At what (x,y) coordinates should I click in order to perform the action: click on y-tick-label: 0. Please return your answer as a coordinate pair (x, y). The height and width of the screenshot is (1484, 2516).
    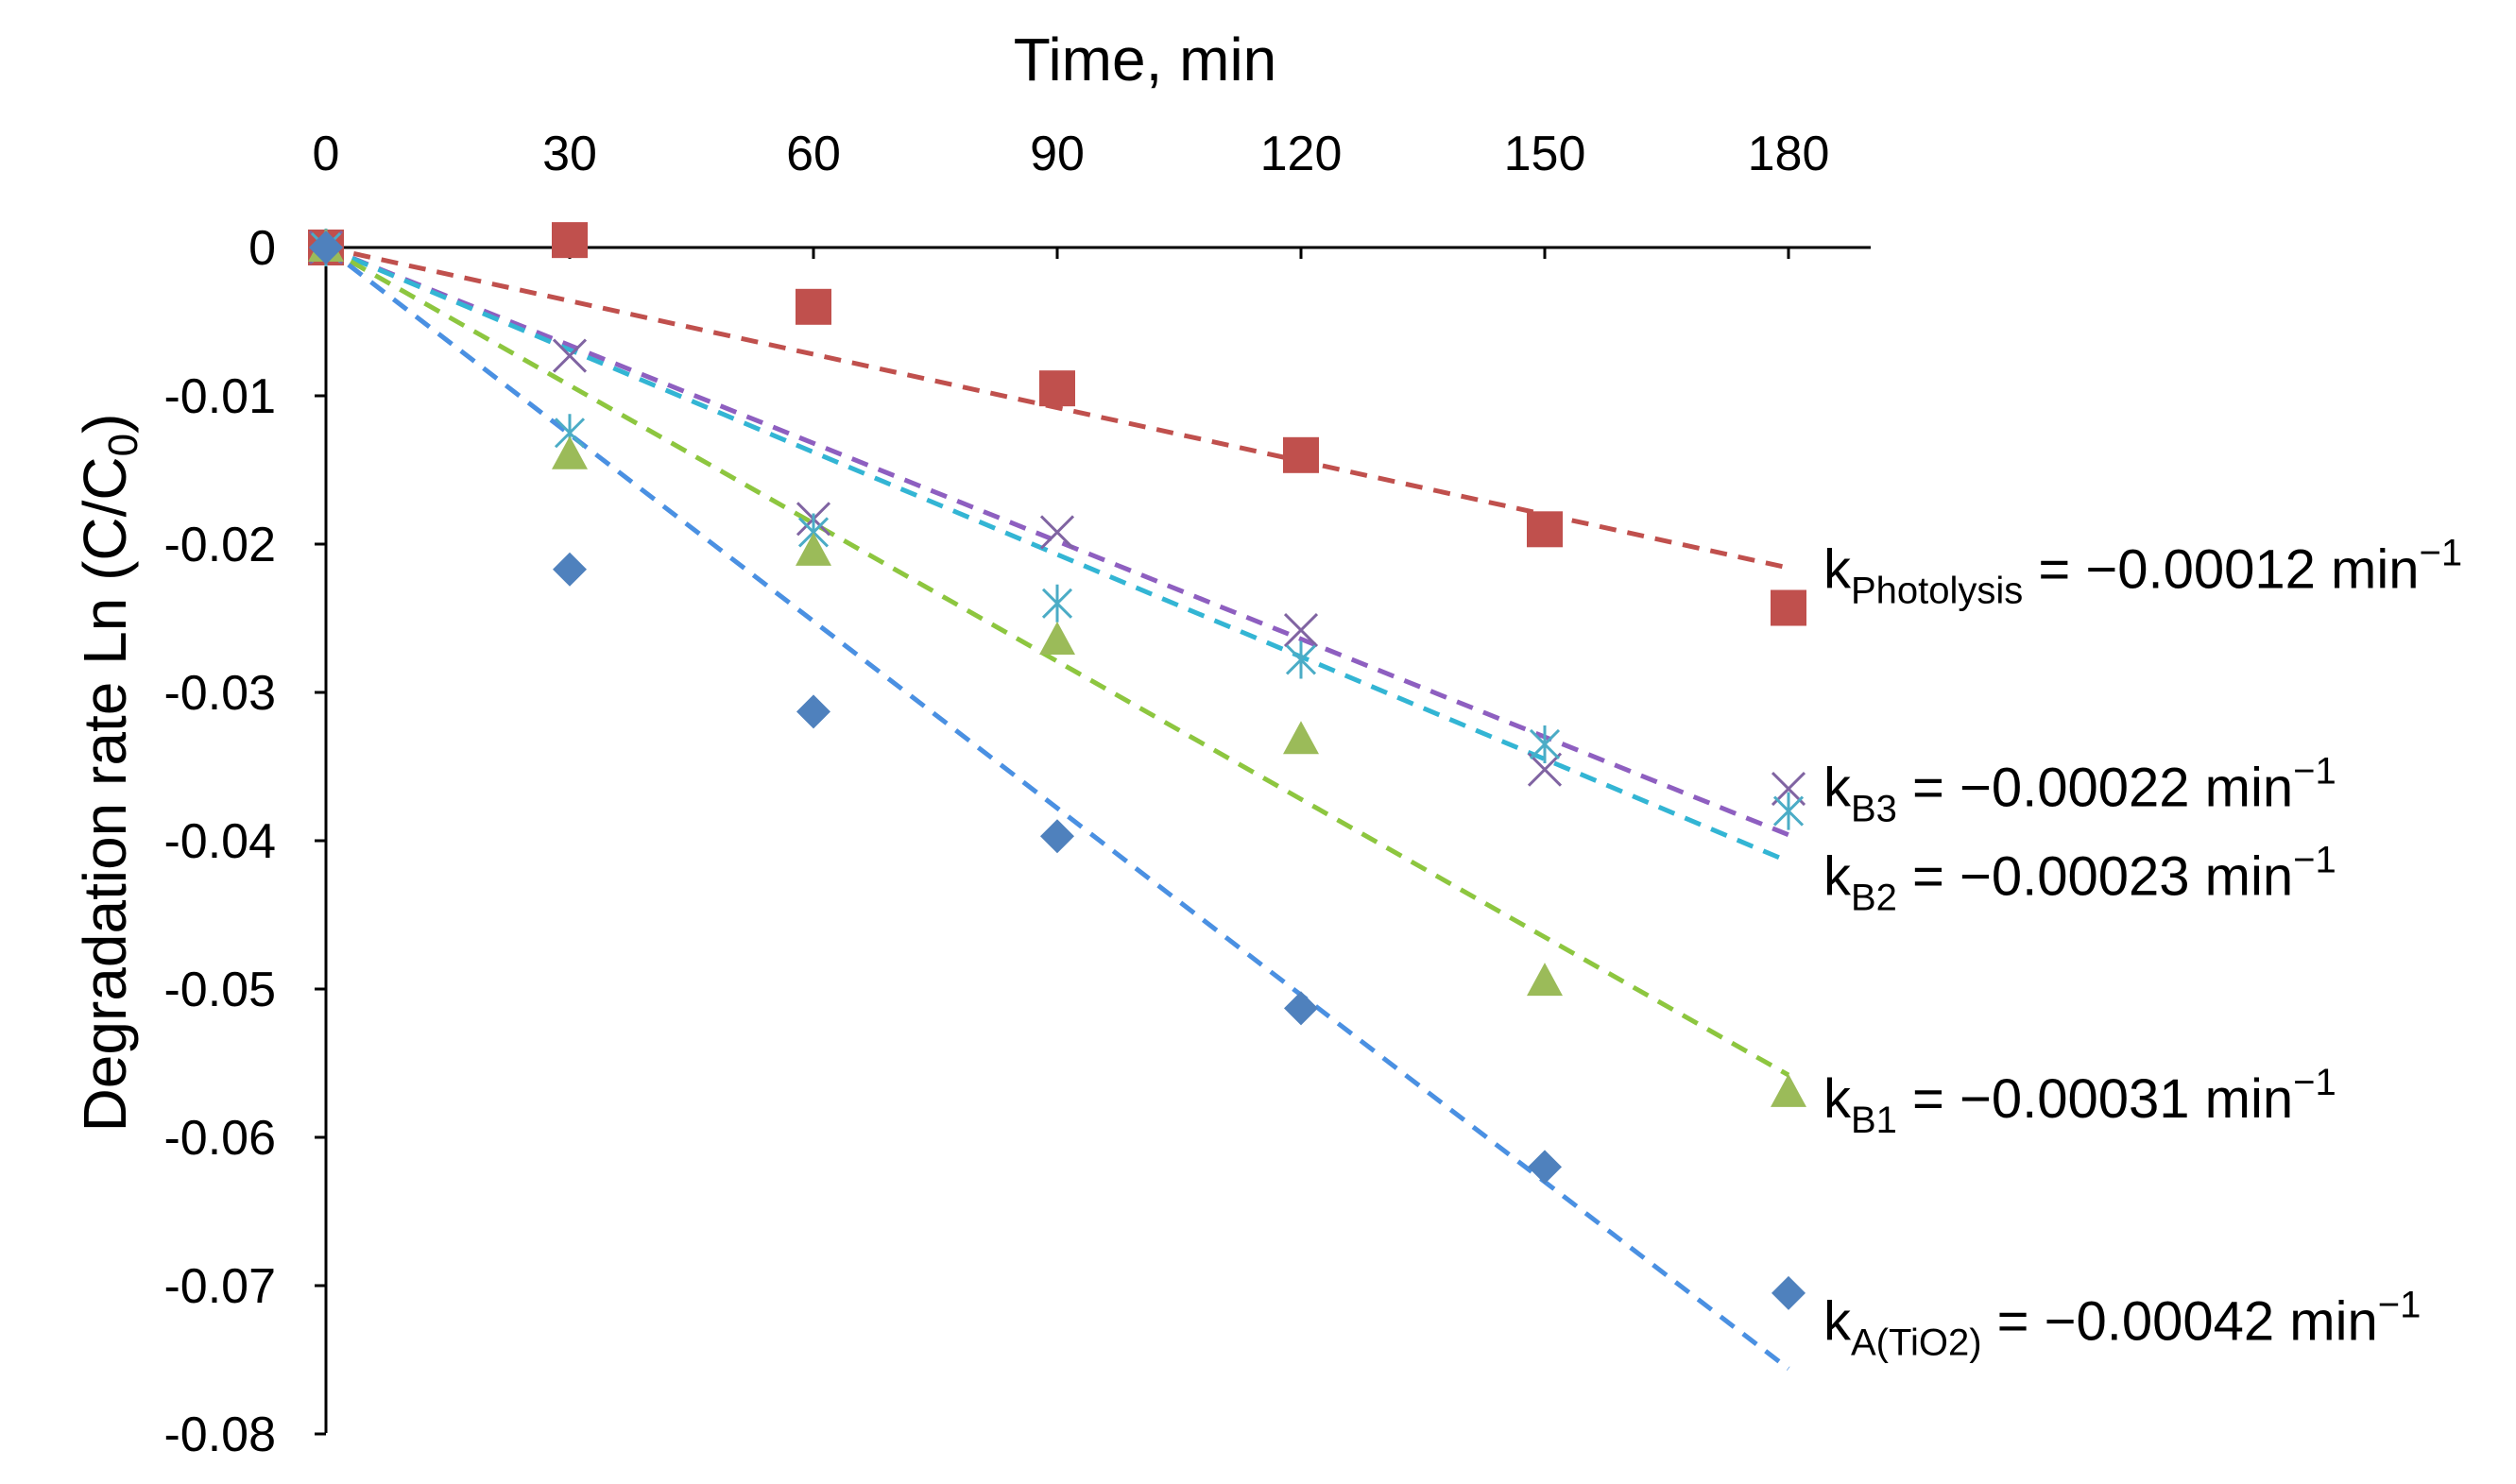
    Looking at the image, I should click on (262, 249).